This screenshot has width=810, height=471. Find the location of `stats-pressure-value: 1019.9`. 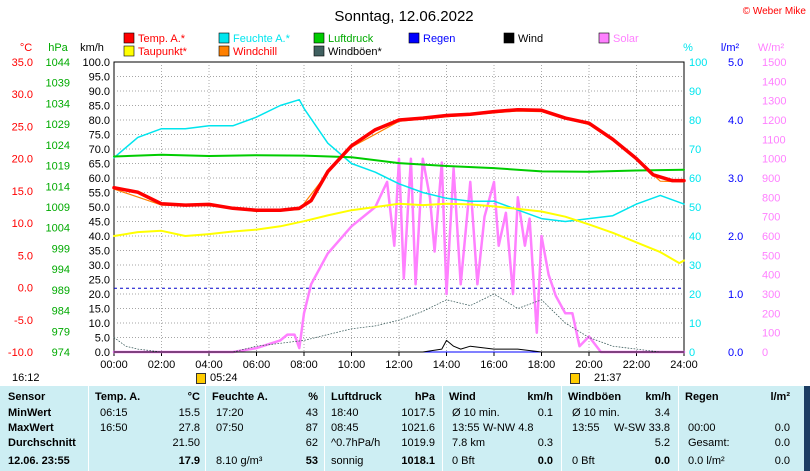

stats-pressure-value: 1019.9 is located at coordinates (418, 443).